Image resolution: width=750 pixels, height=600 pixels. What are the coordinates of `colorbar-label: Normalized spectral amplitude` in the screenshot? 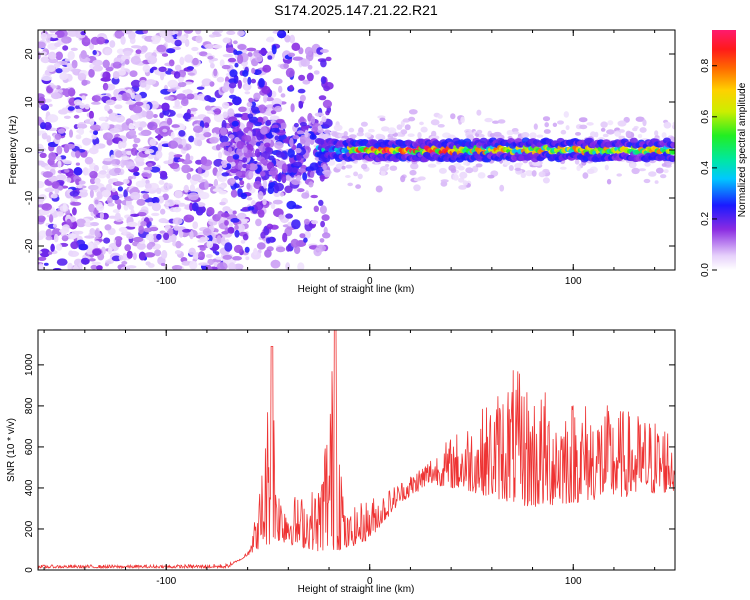 It's located at (742, 149).